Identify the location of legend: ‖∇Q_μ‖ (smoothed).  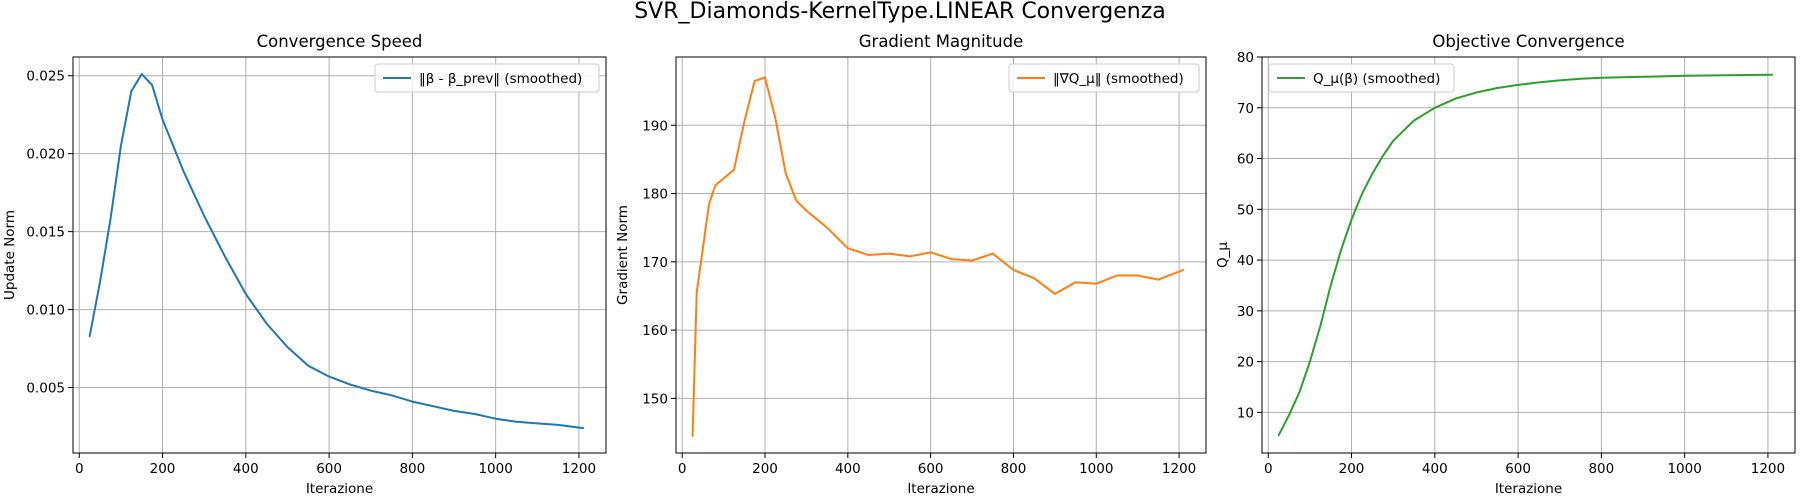
(1104, 78).